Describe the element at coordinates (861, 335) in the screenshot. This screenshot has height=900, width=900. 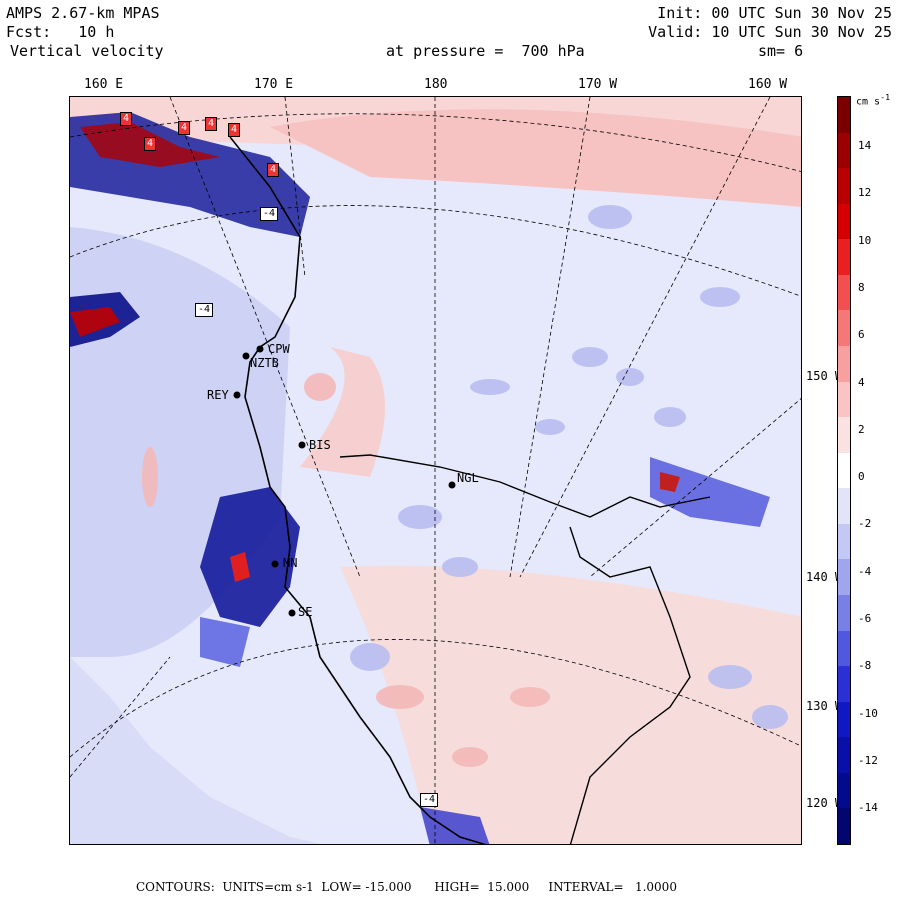
I see `colorbar-tick-label: 6` at that location.